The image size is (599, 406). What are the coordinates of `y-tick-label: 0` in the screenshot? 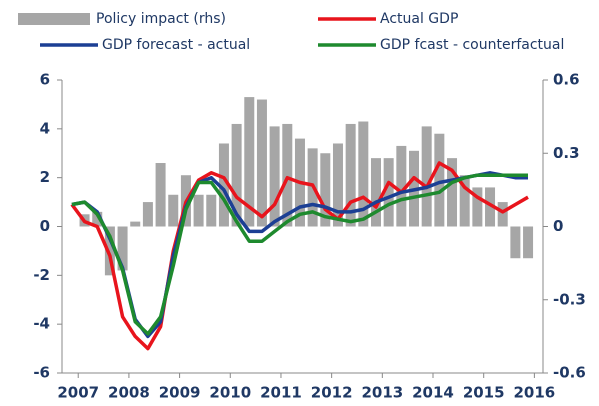 It's located at (45, 226).